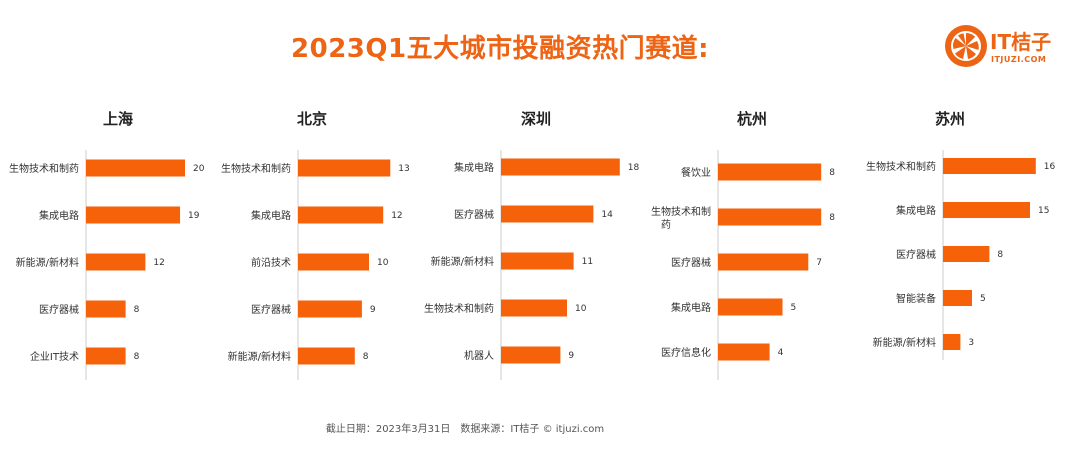 This screenshot has width=1080, height=451. Describe the element at coordinates (271, 262) in the screenshot. I see `category-label: 前沿技术` at that location.